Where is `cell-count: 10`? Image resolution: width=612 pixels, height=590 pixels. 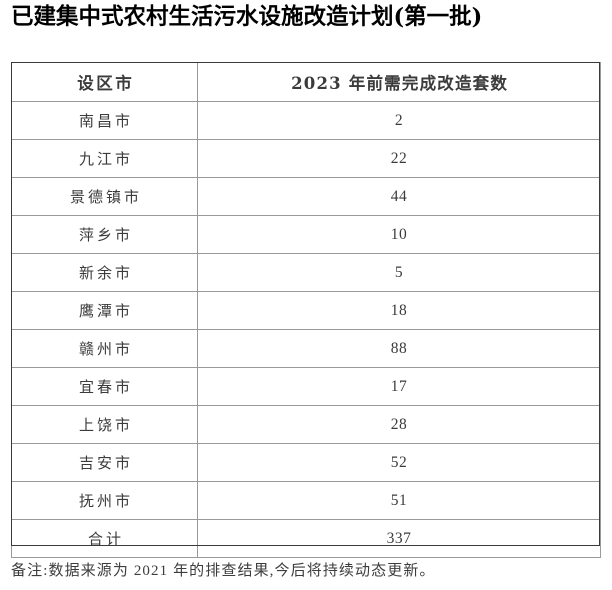 cell-count: 10 is located at coordinates (399, 234).